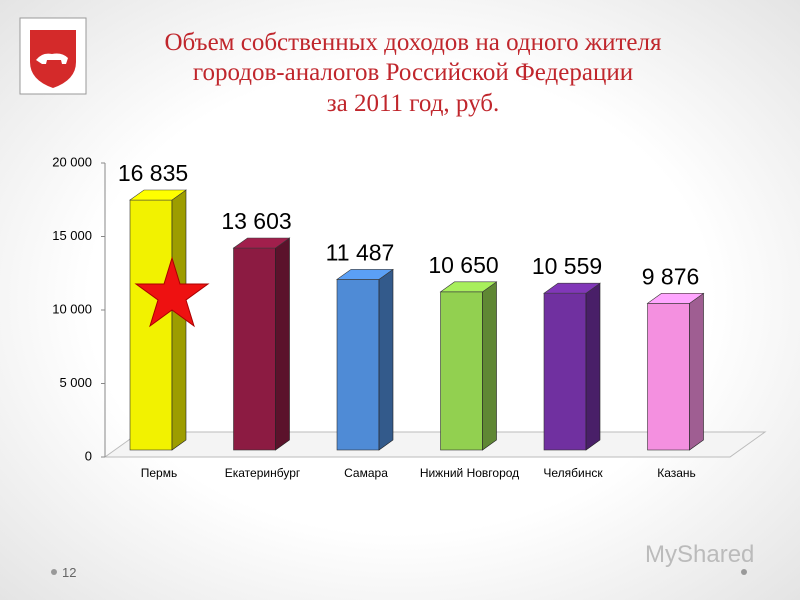 Image resolution: width=800 pixels, height=600 pixels. I want to click on y-tick-label: 0, so click(88, 455).